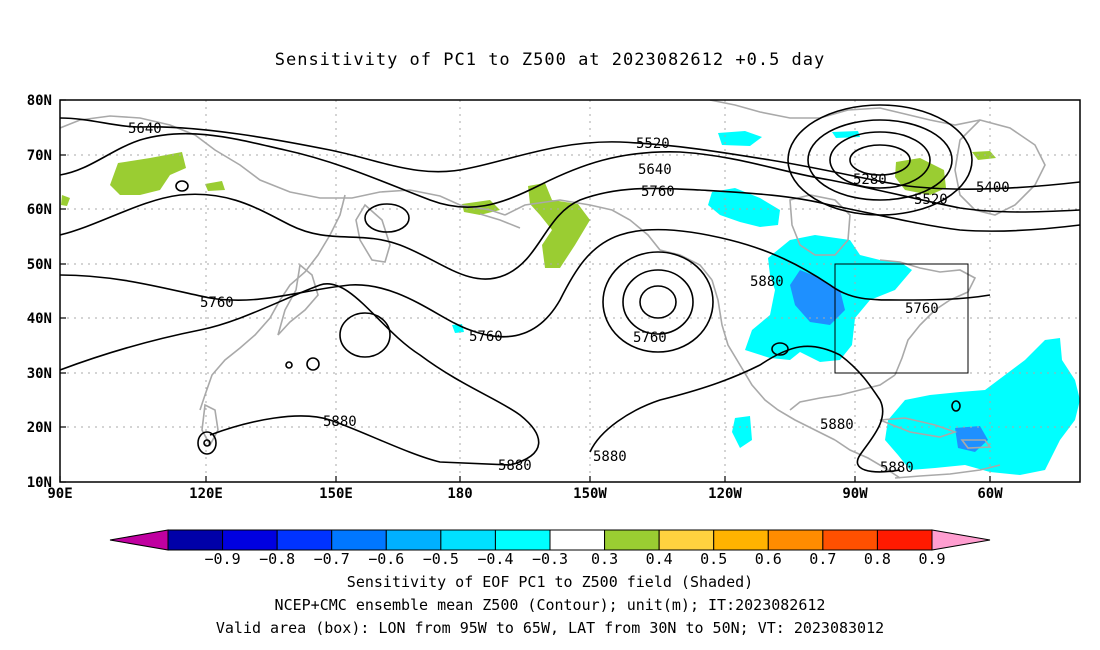  I want to click on valid-area-box, so click(901, 318).